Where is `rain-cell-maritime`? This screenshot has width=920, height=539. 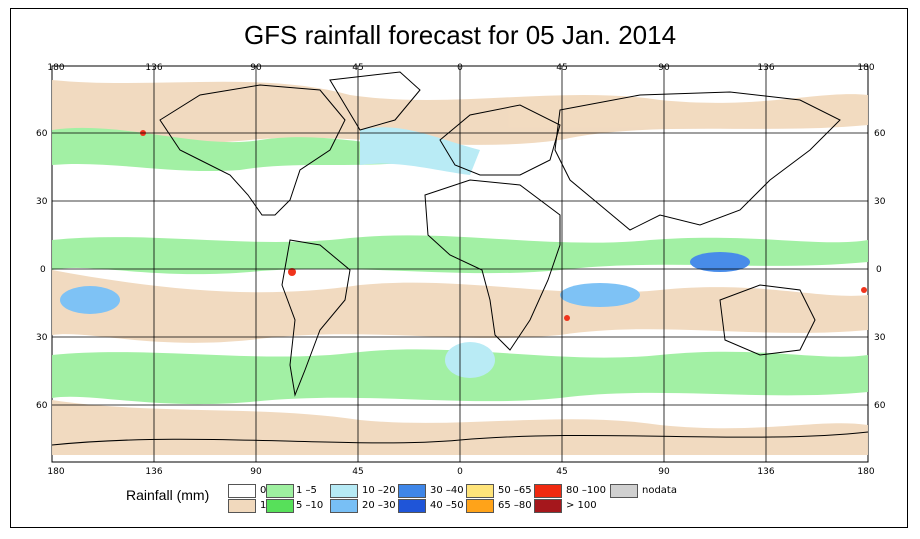 rain-cell-maritime is located at coordinates (720, 262).